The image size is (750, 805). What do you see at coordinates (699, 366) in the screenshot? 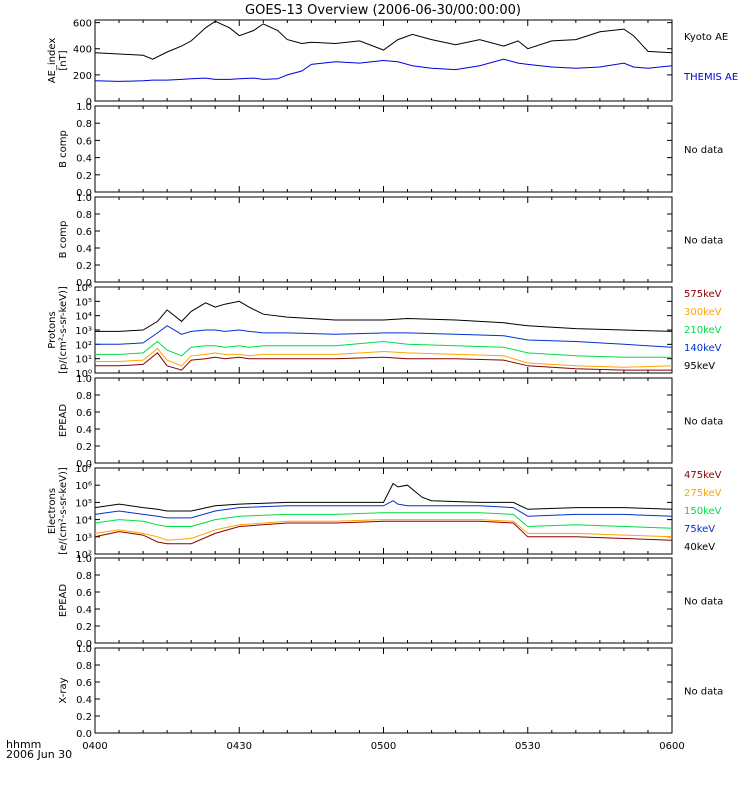
I see `legend-entry: 95keV` at bounding box center [699, 366].